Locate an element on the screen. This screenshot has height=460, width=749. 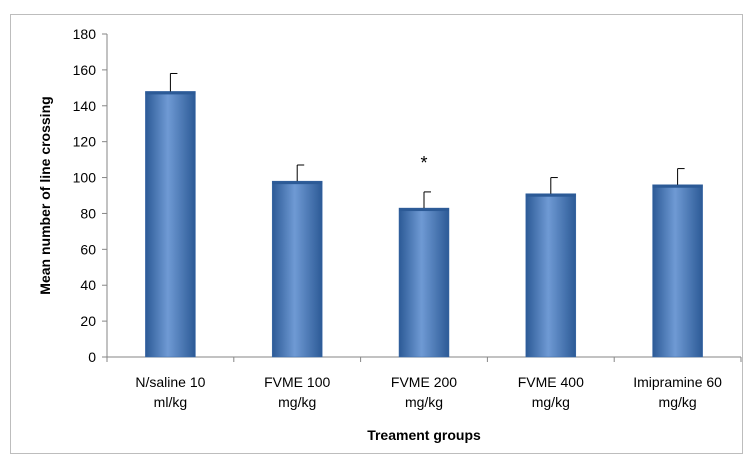
y-tick-label: 140 is located at coordinates (85, 106).